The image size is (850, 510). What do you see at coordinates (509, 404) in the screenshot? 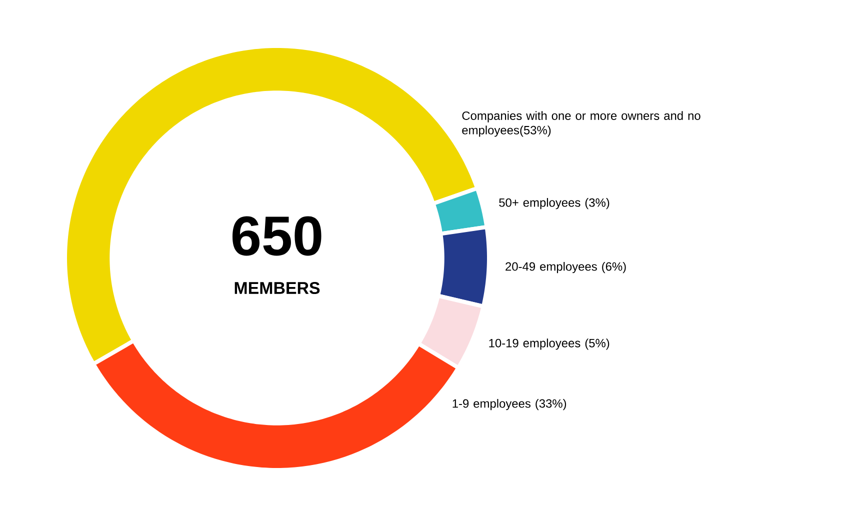
I see `slice-label: 1-9 employees (33%)` at bounding box center [509, 404].